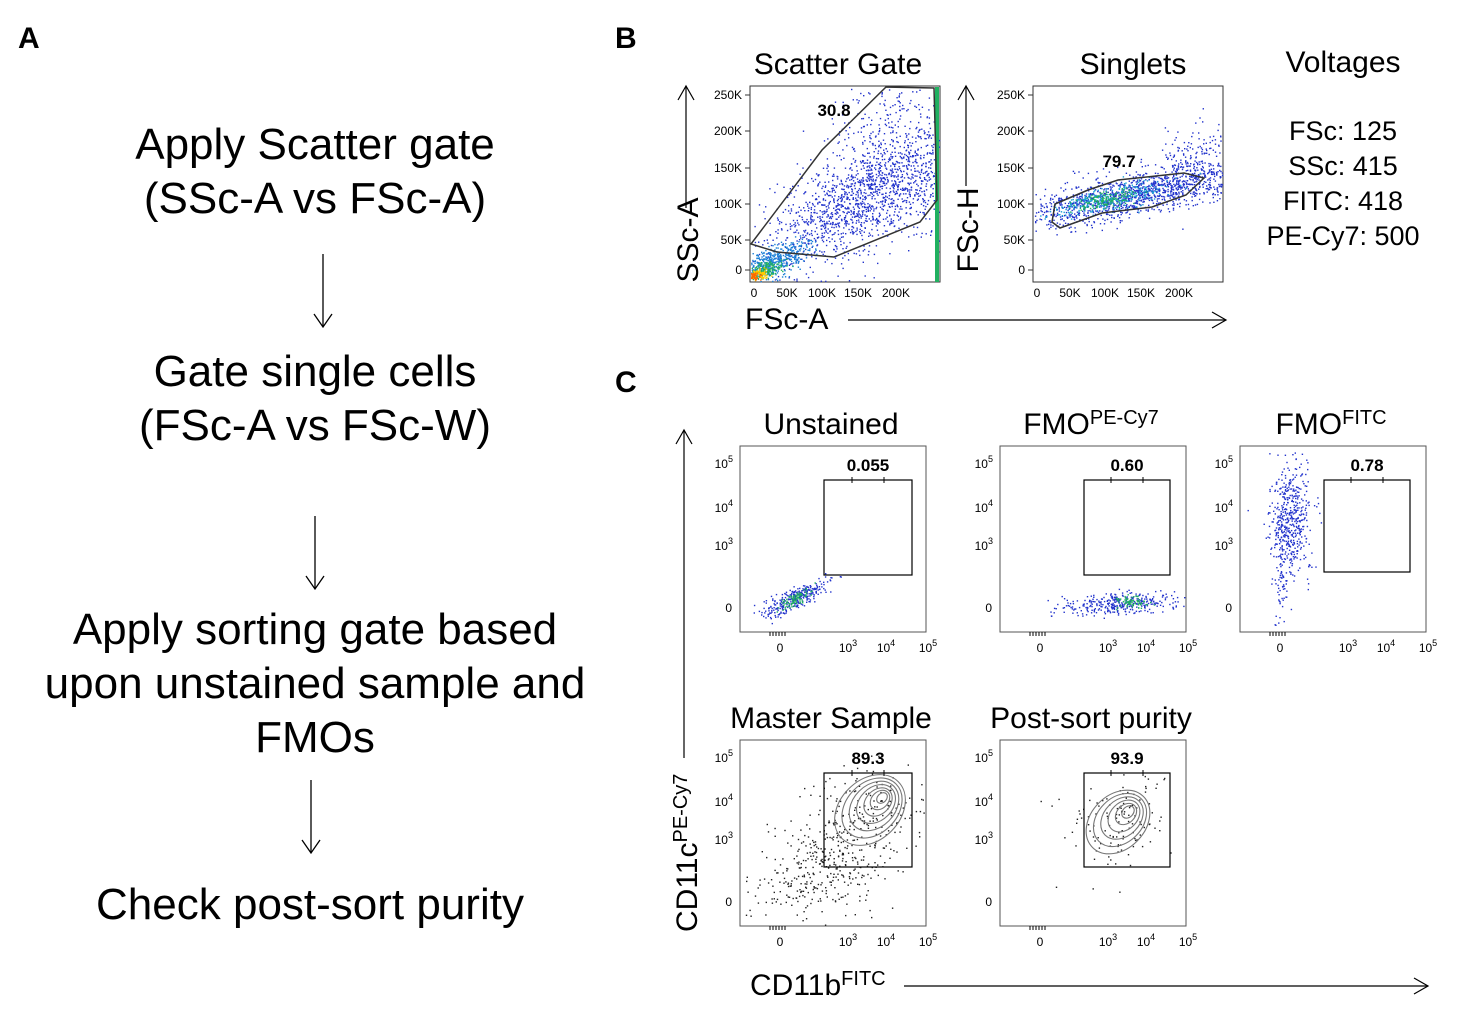  I want to click on scatter-gate-polygon, so click(843, 172).